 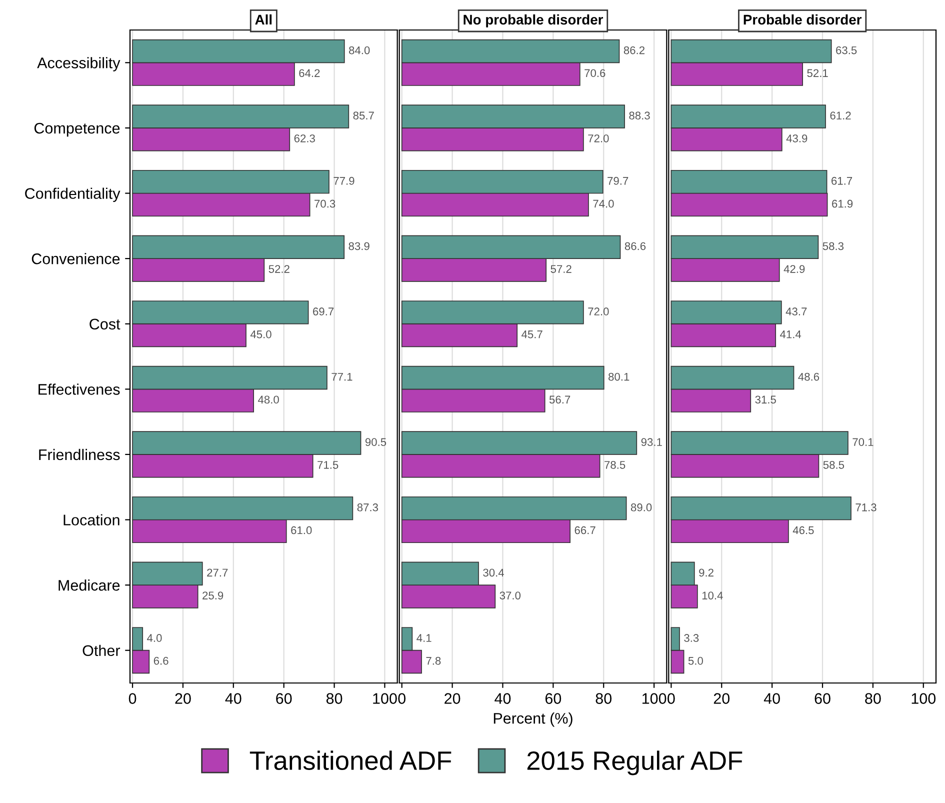 I want to click on data-label: 43.7, so click(x=796, y=312).